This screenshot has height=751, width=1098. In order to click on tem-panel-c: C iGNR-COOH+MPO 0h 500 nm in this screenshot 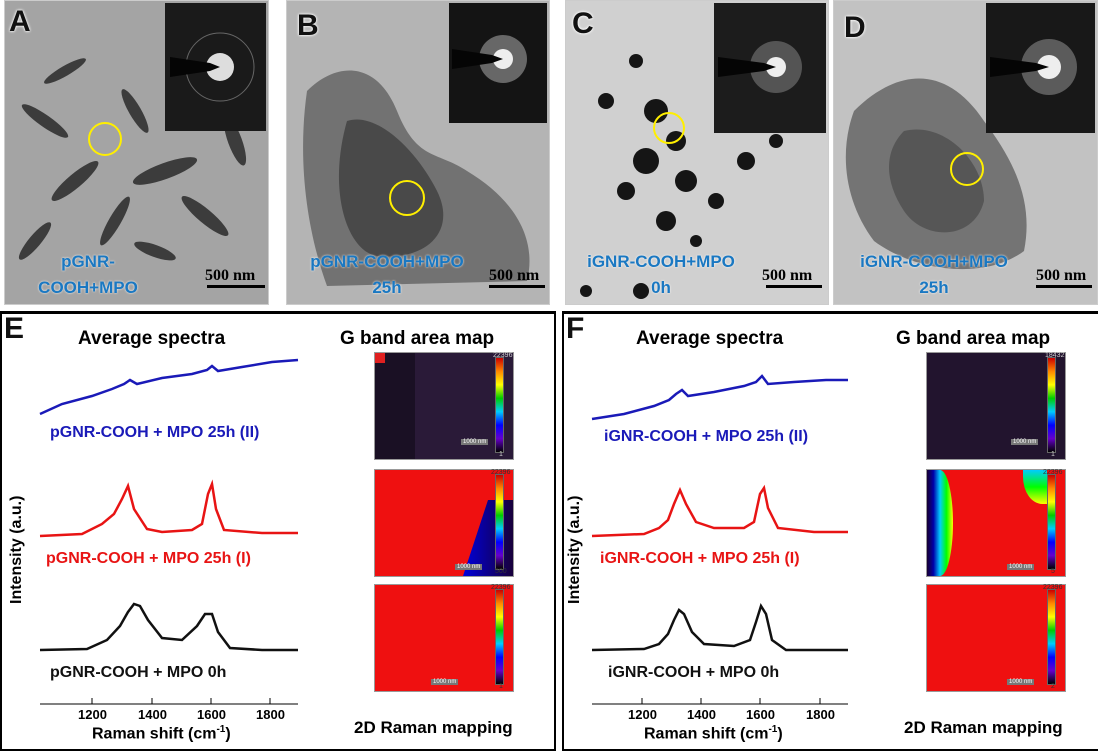, I will do `click(697, 152)`.